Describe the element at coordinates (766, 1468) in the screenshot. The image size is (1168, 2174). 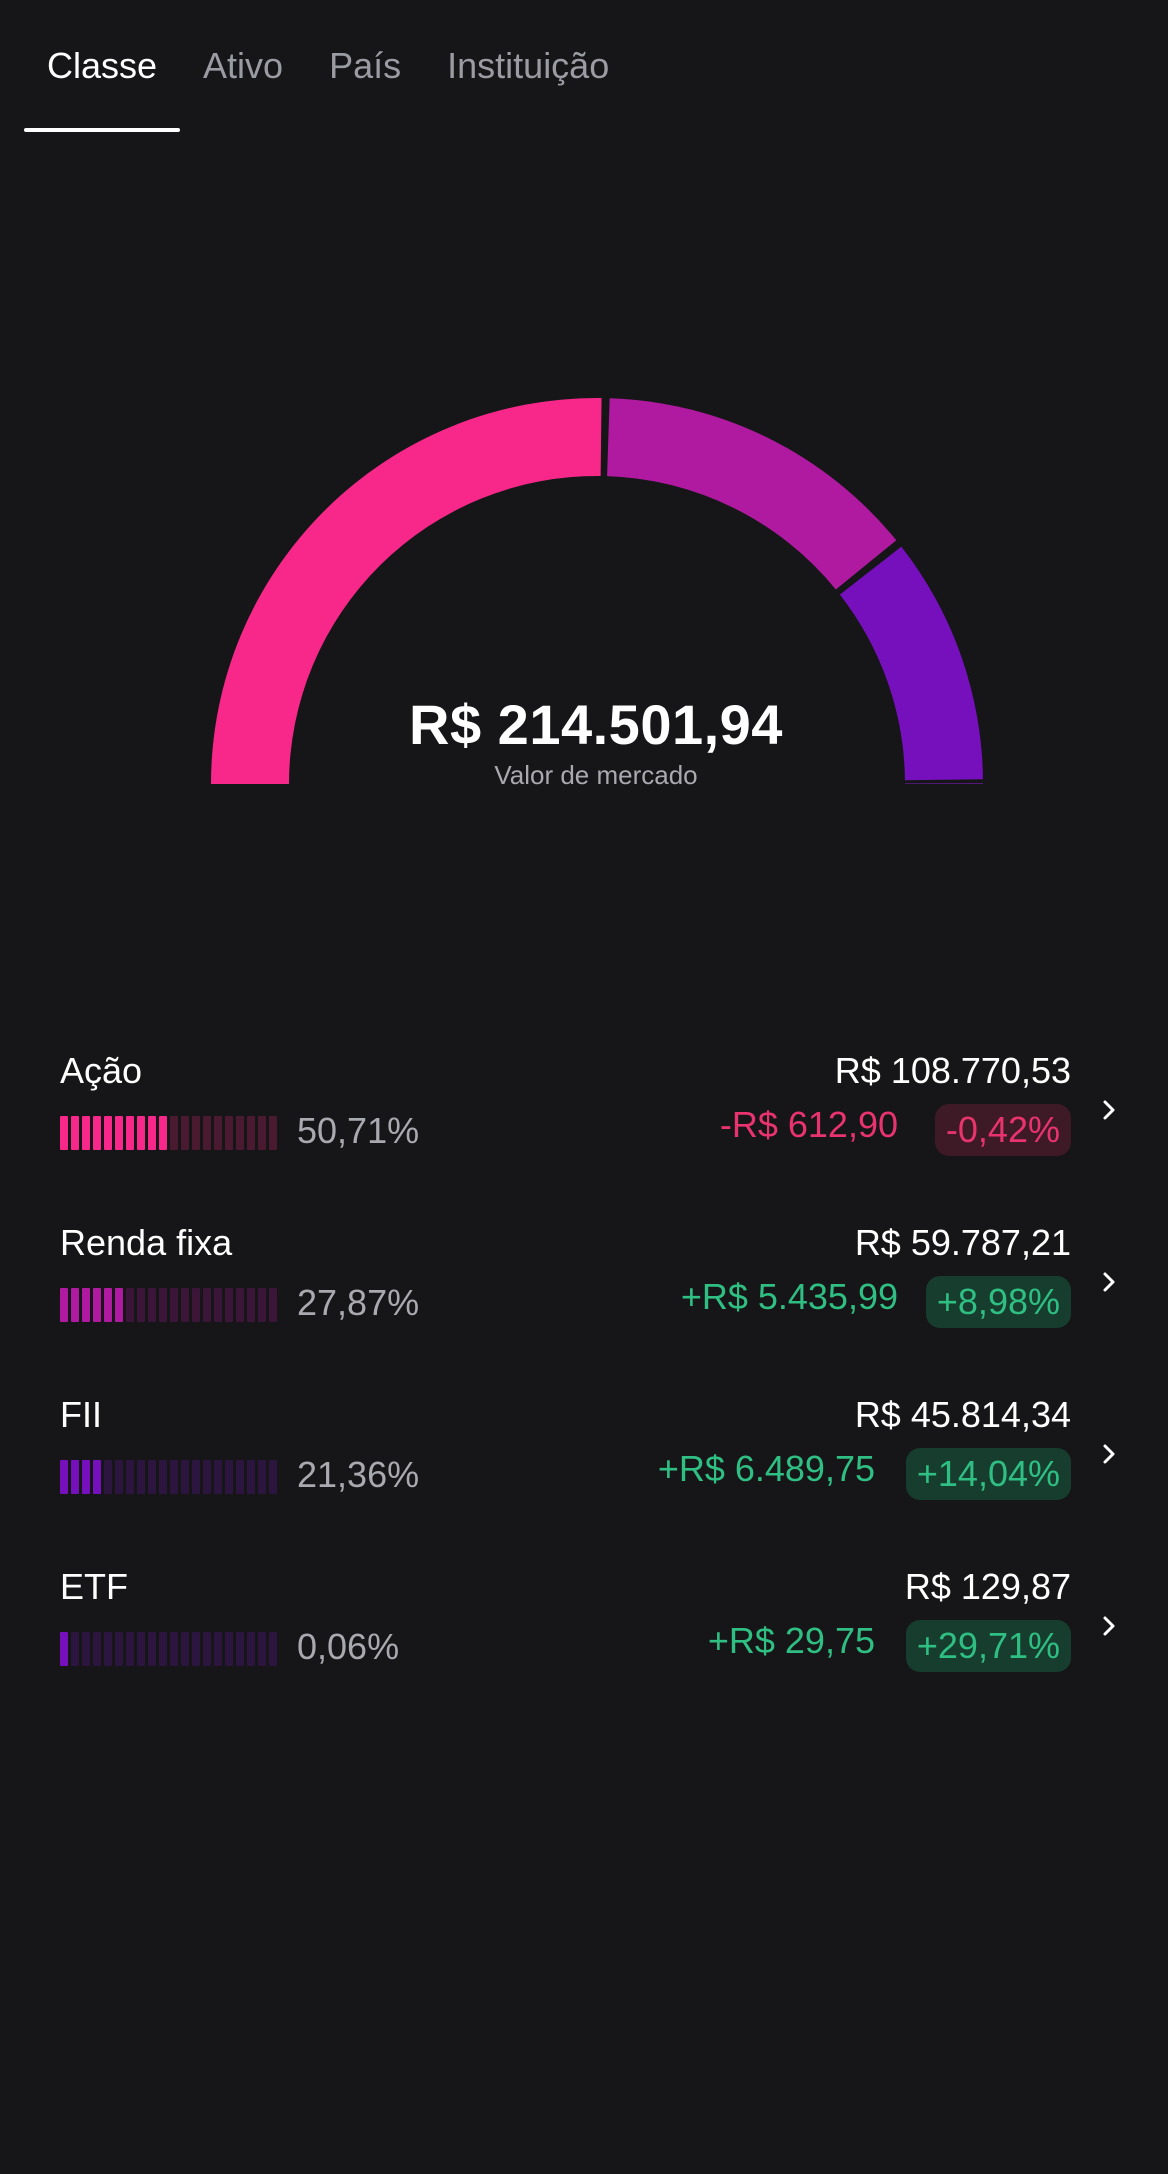
I see `class-change-value: +R$ 6.489,75` at that location.